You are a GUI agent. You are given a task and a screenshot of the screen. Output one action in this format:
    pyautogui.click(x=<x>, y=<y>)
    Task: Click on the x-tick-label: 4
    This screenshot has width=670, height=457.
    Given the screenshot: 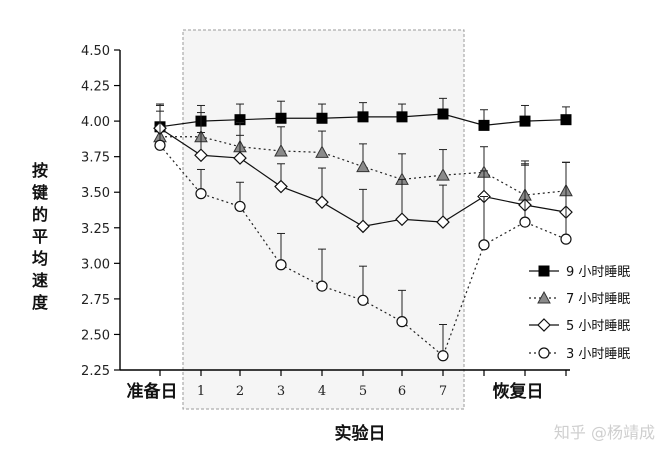 What is the action you would take?
    pyautogui.click(x=322, y=391)
    